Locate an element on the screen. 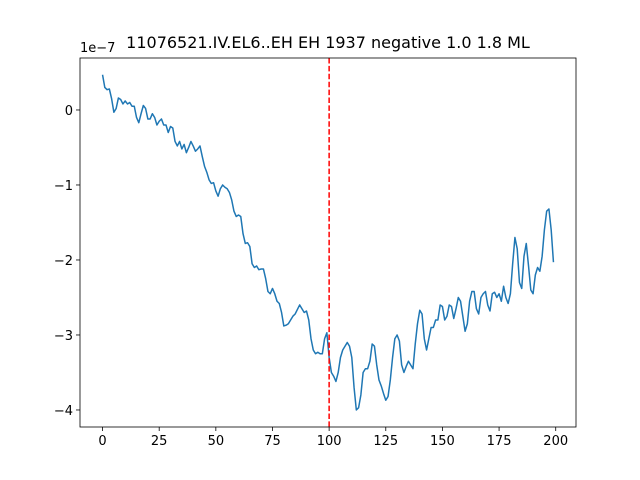  x-tick-label: 125 is located at coordinates (385, 441).